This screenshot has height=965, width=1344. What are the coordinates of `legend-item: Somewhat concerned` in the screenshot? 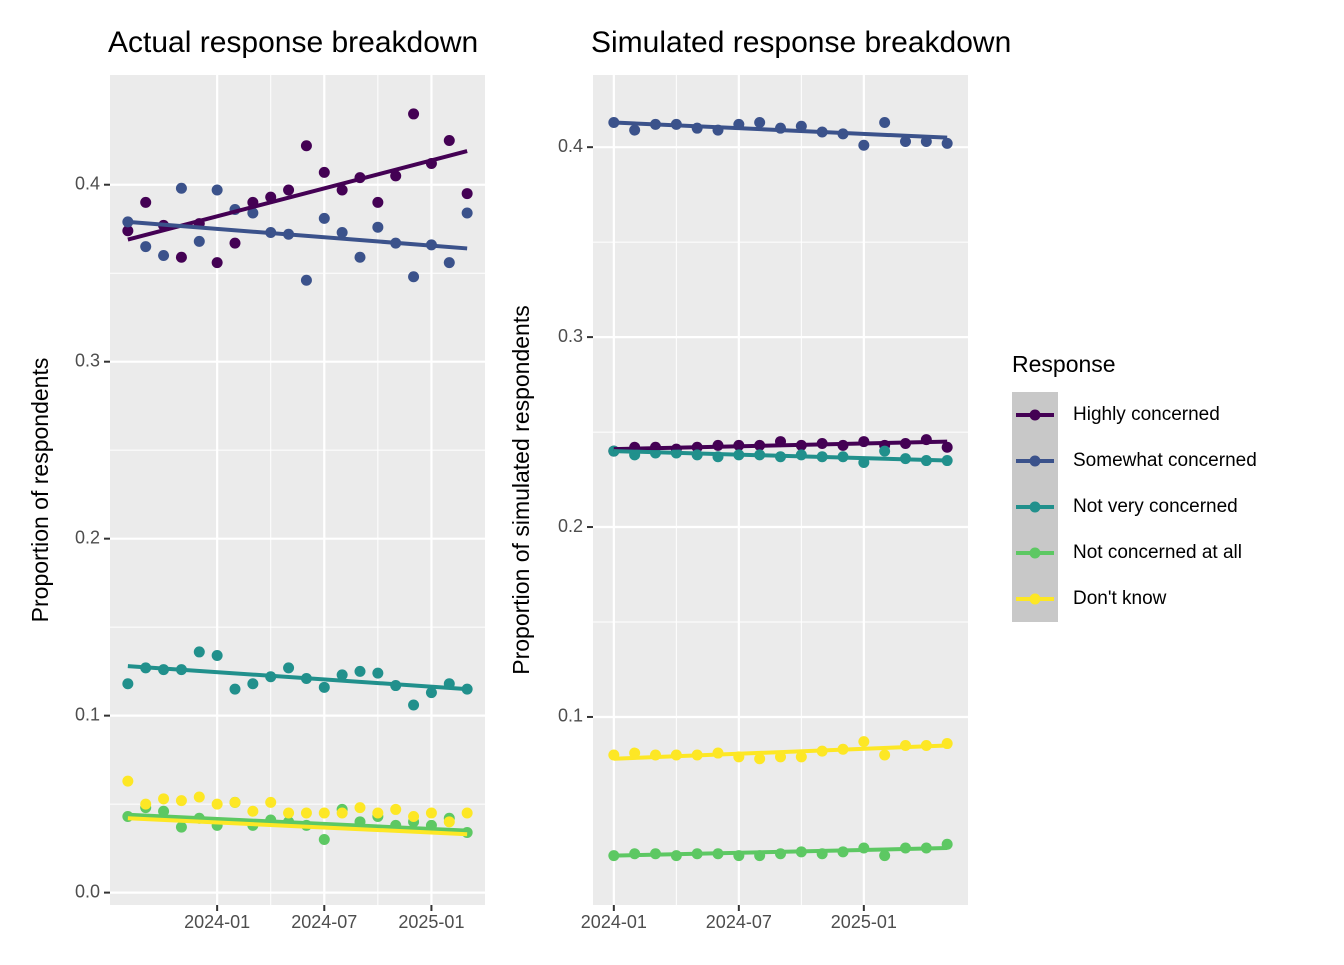 It's located at (1136, 460).